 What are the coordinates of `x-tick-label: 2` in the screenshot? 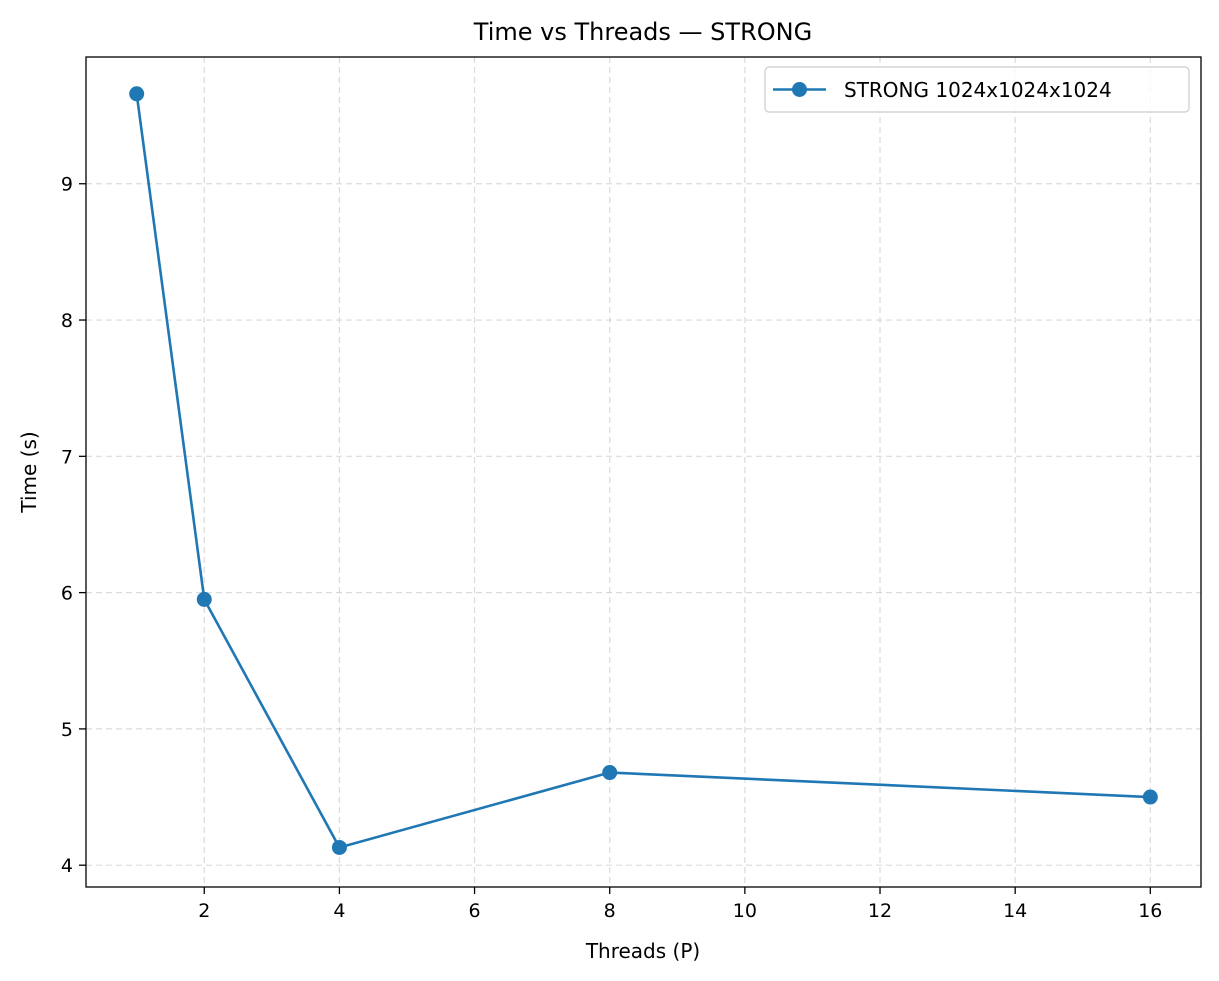 It's located at (204, 911).